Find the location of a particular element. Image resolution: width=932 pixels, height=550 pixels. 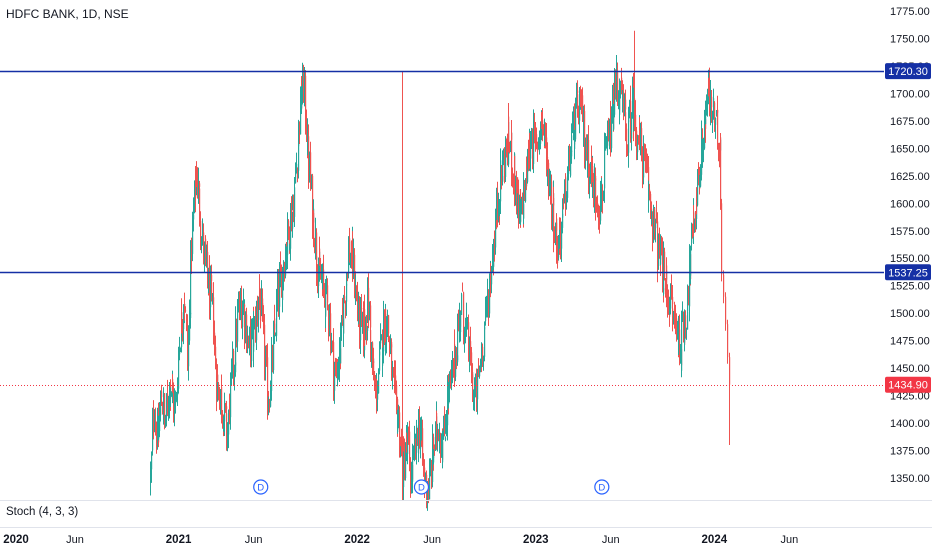

stochastic-indicator-label: Stoch (4, 3, 3) is located at coordinates (42, 512).